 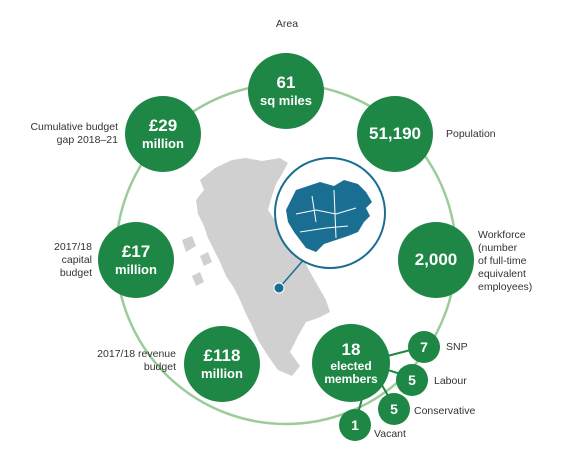 I want to click on capital-budget-stat-circle: £17 million, so click(x=136, y=260).